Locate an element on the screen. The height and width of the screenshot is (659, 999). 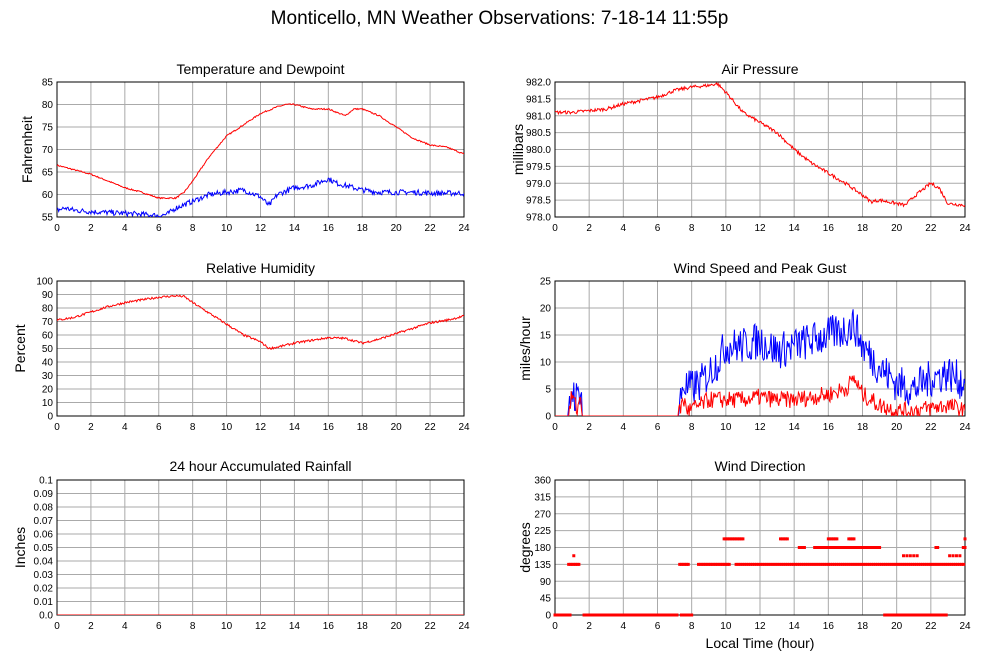
y-tick-label: 25 is located at coordinates (546, 282).